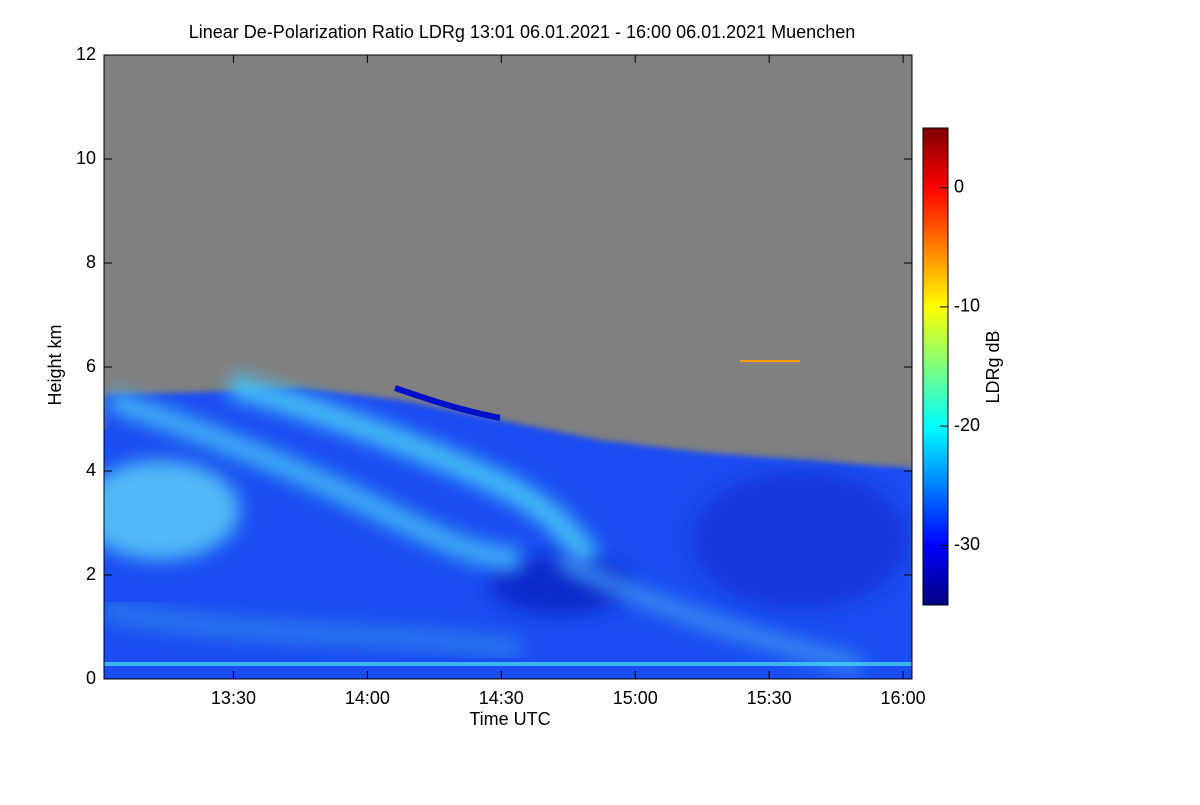 The width and height of the screenshot is (1200, 805). I want to click on x-tick-label: 13:30, so click(233, 698).